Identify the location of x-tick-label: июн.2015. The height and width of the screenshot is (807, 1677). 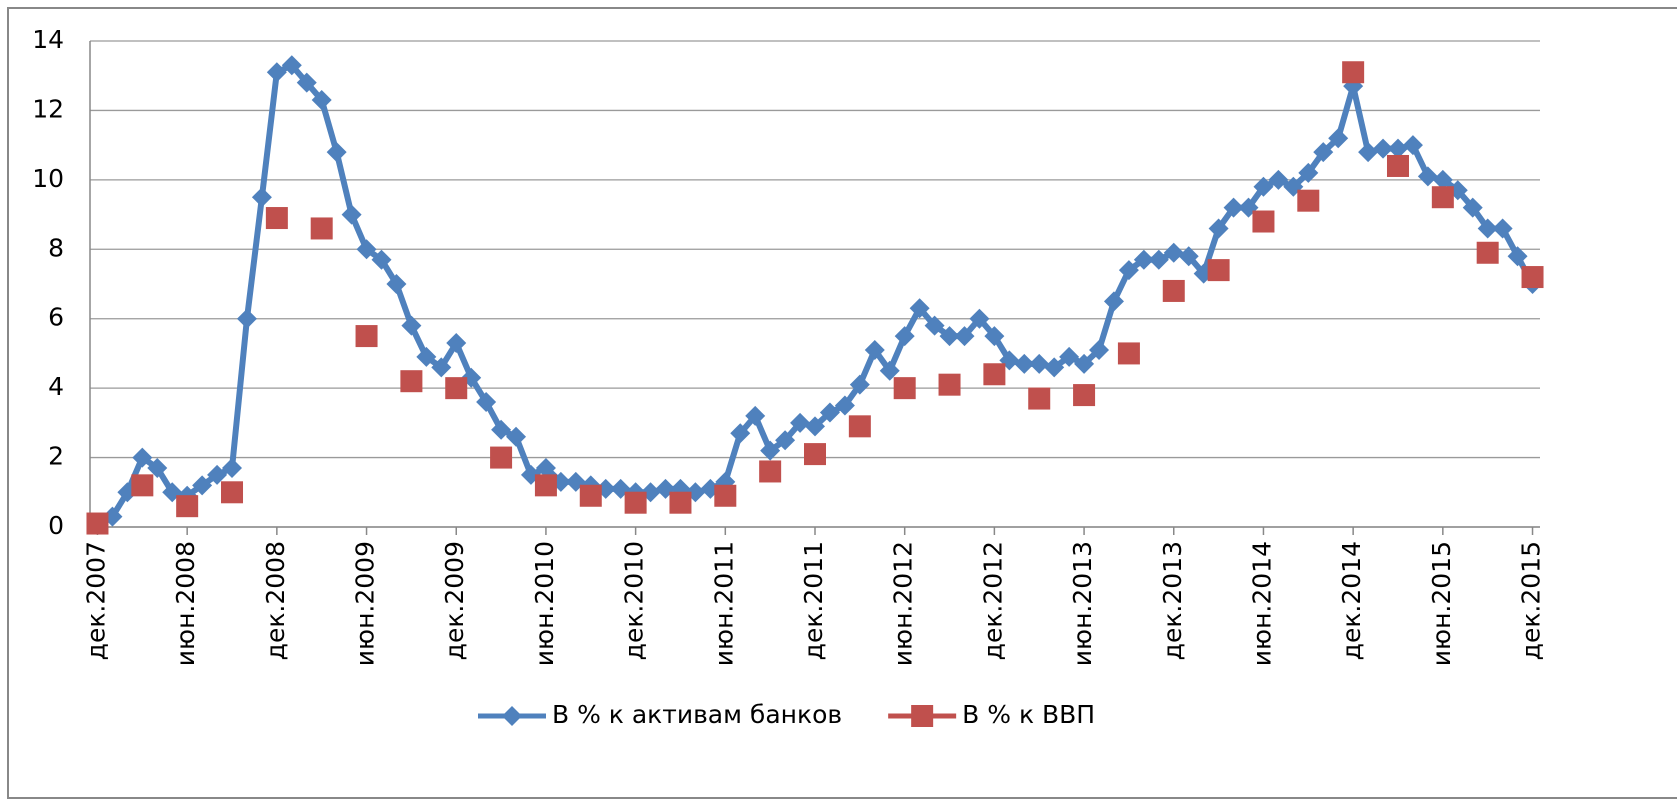
(1441, 603).